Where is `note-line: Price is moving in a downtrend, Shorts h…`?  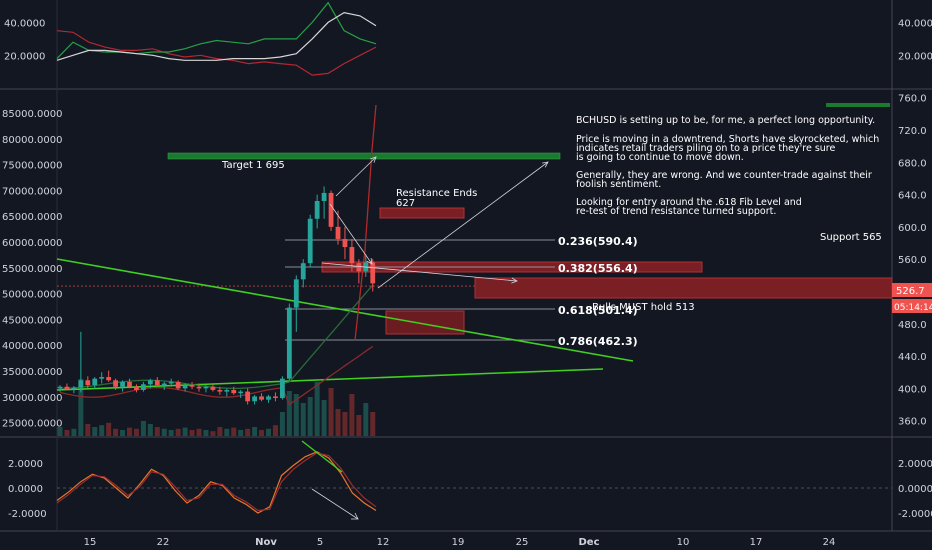
note-line: Price is moving in a downtrend, Shorts h… is located at coordinates (727, 139).